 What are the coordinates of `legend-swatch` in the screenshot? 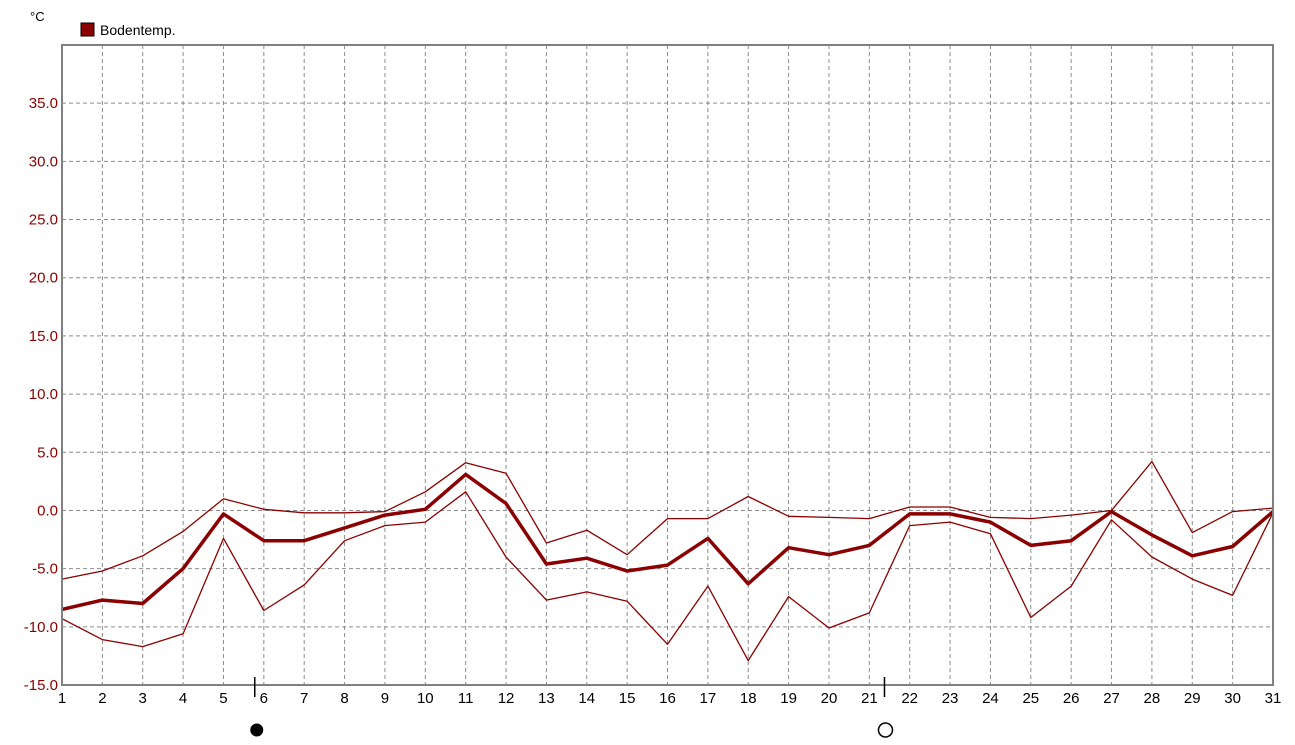 It's located at (87, 29).